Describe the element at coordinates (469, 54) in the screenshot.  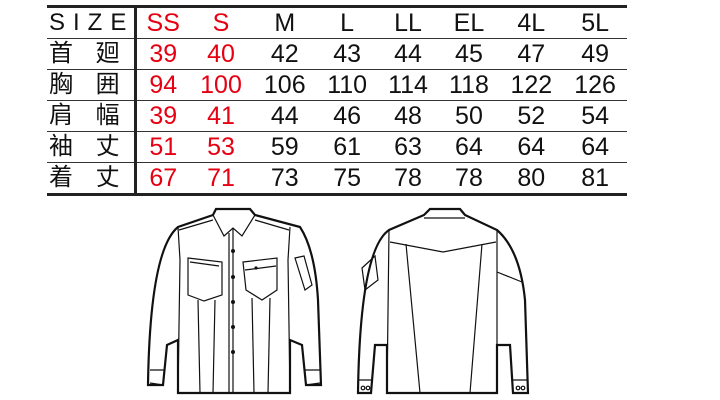
I see `table-cell: 45` at that location.